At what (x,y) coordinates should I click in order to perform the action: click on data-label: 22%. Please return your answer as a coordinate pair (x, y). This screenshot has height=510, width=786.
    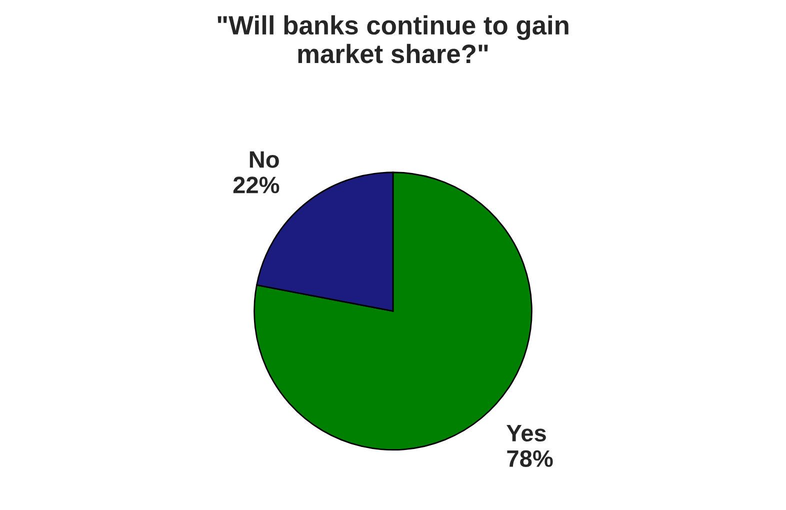
    Looking at the image, I should click on (256, 185).